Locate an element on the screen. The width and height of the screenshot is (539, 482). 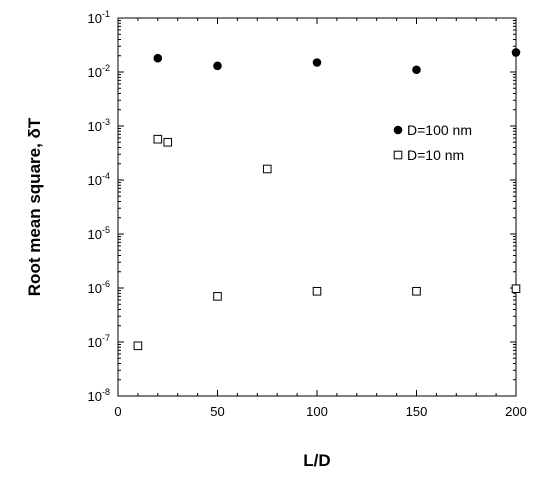
x-tick-label: 0 is located at coordinates (117, 411).